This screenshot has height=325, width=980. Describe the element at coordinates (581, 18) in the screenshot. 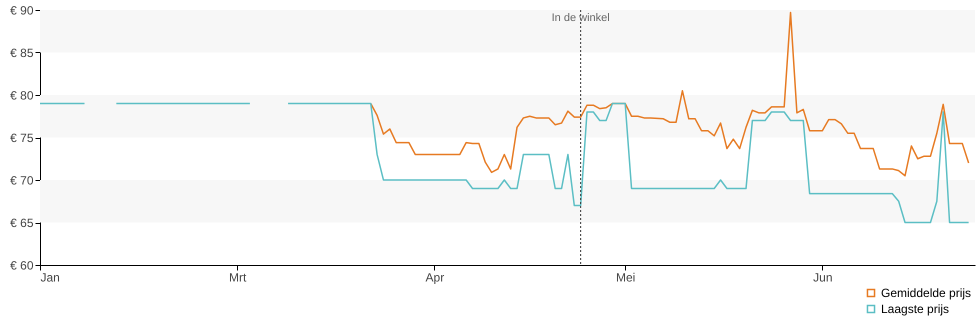

I see `ref-line-label: In de winkel` at that location.